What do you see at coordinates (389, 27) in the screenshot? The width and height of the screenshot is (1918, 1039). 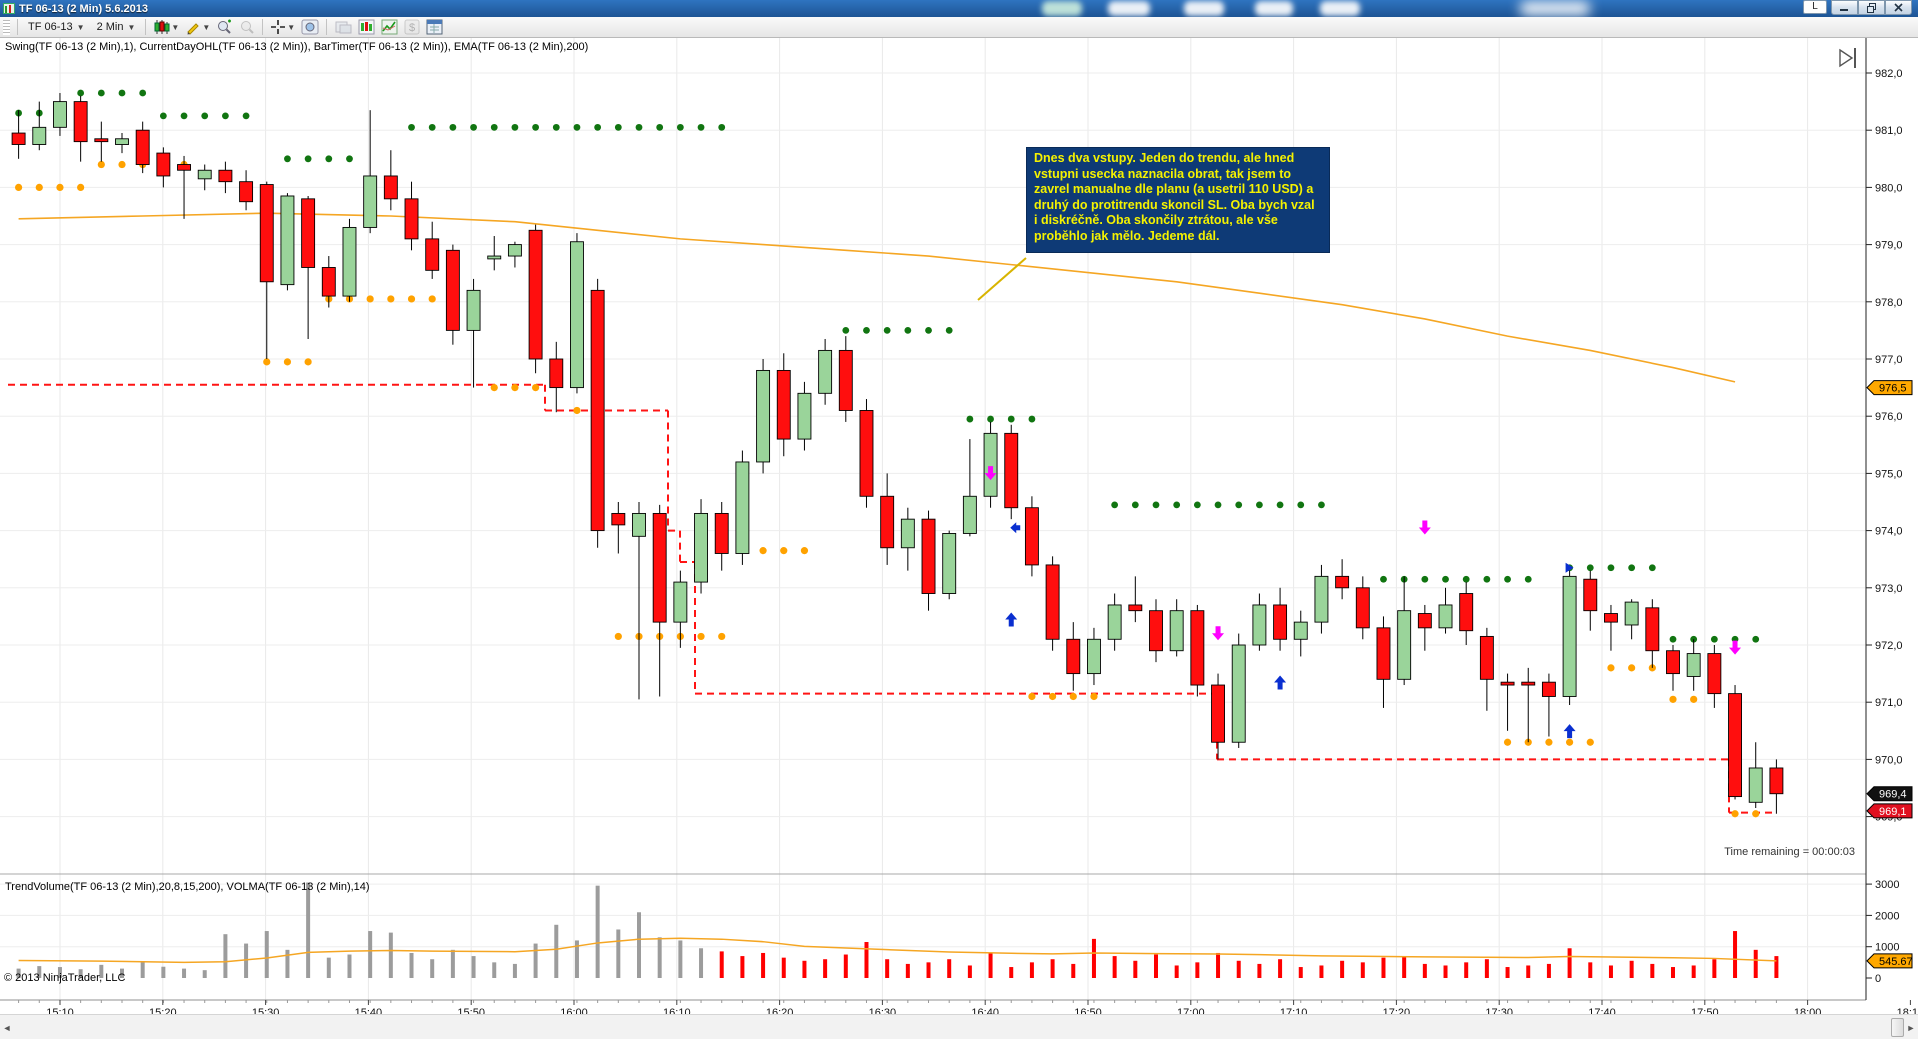 I see `indicators-icon` at bounding box center [389, 27].